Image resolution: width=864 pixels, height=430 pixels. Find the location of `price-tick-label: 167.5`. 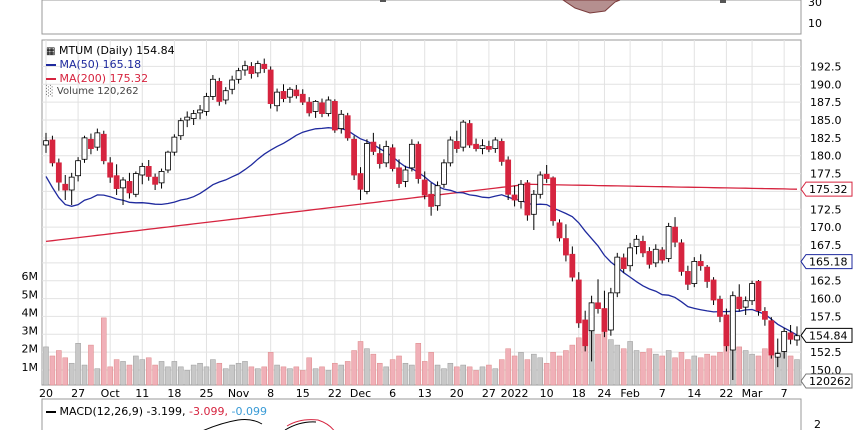

price-tick-label: 167.5 is located at coordinates (826, 245).